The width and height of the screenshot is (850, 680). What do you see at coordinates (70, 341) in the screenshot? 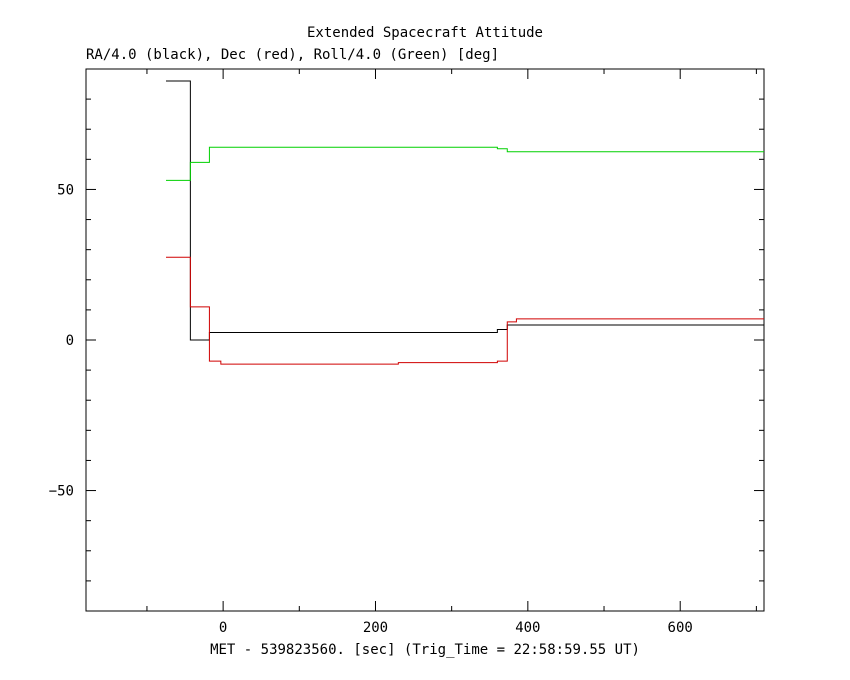
I see `y-tick-label: 0` at bounding box center [70, 341].